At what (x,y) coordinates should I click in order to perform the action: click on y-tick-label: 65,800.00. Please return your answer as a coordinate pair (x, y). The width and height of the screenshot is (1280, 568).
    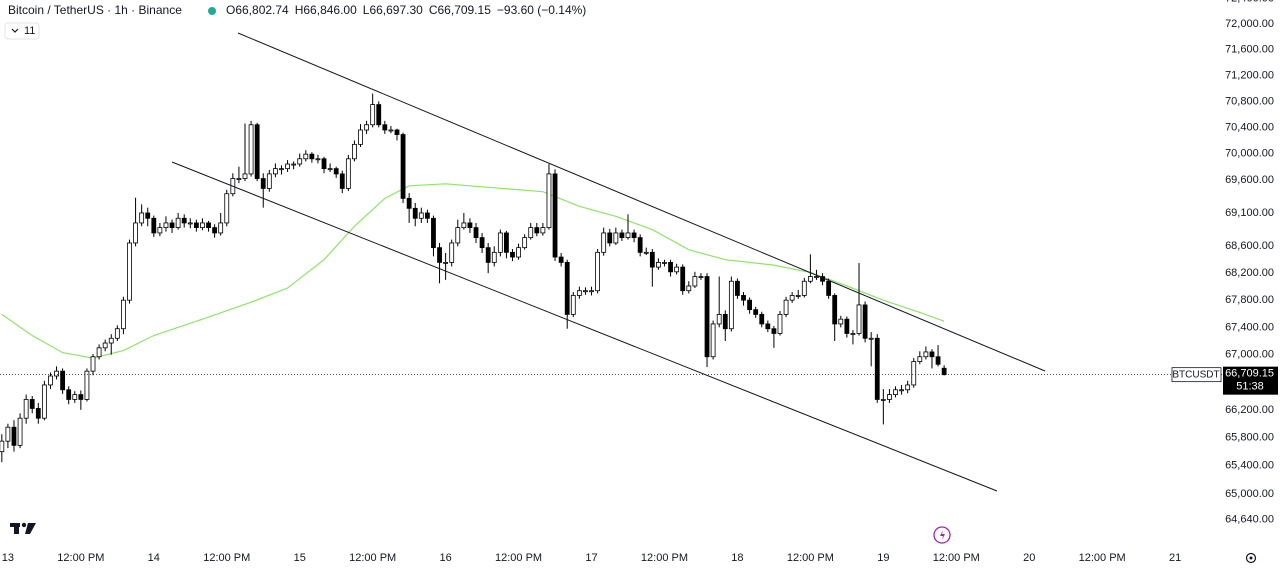
    Looking at the image, I should click on (1249, 438).